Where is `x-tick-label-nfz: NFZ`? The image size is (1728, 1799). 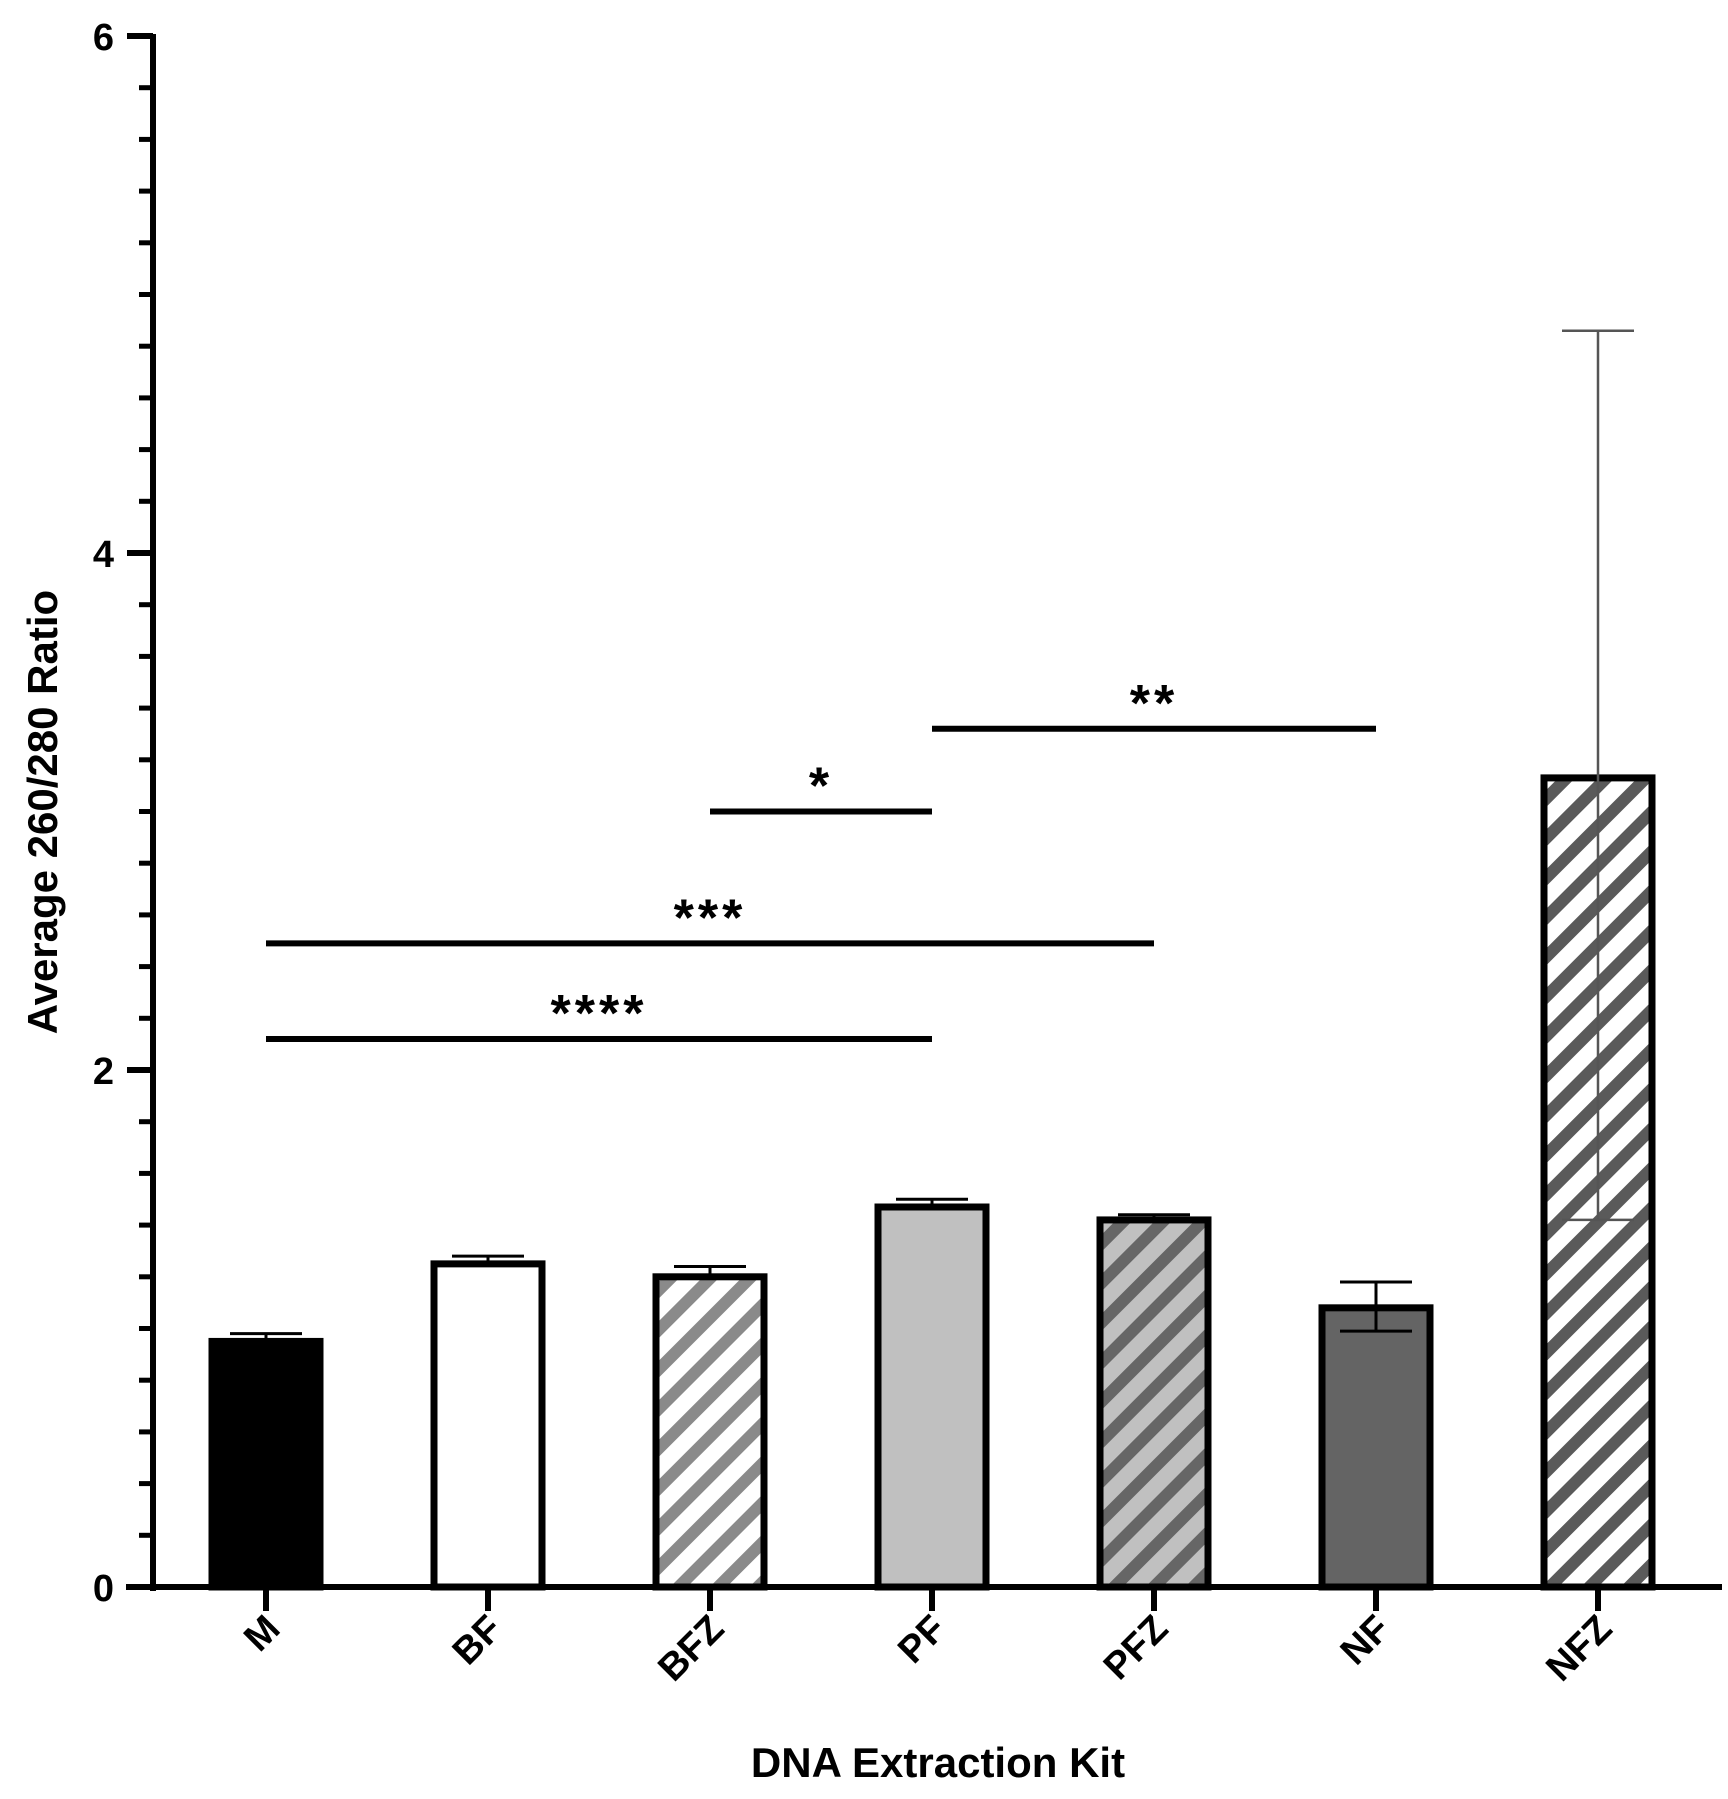
x-tick-label-nfz: NFZ is located at coordinates (1579, 1649).